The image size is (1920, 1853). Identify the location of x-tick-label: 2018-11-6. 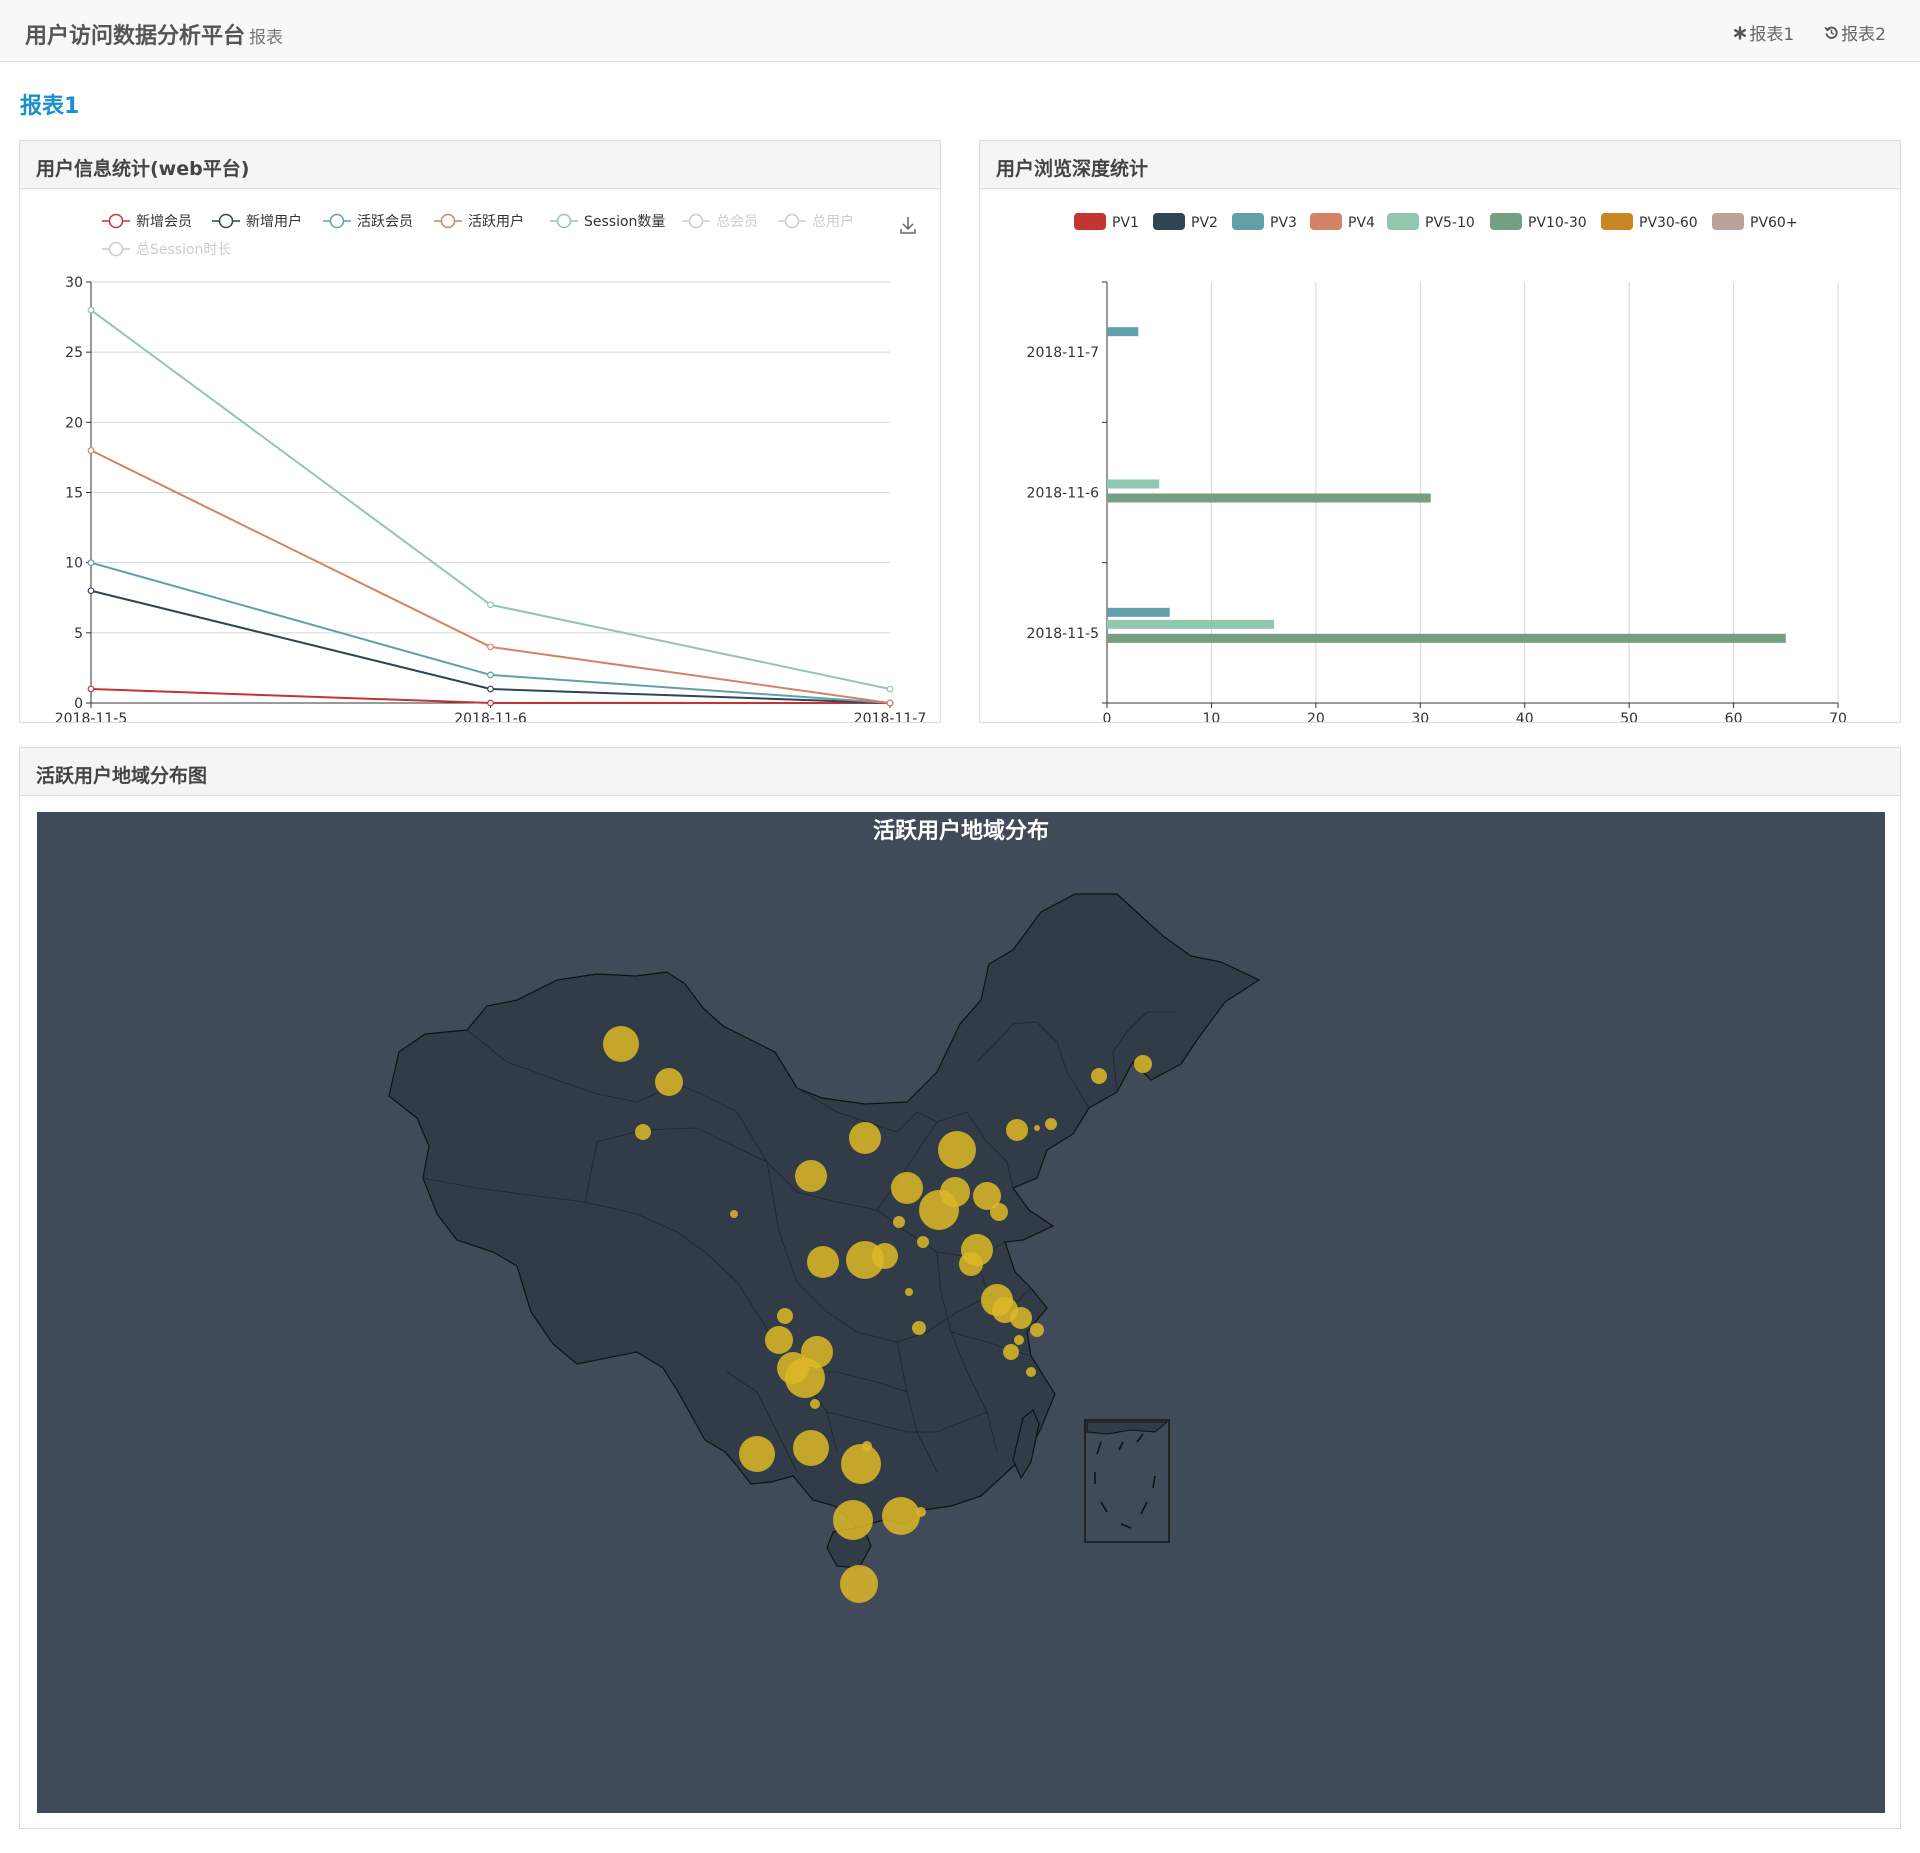
(490, 716).